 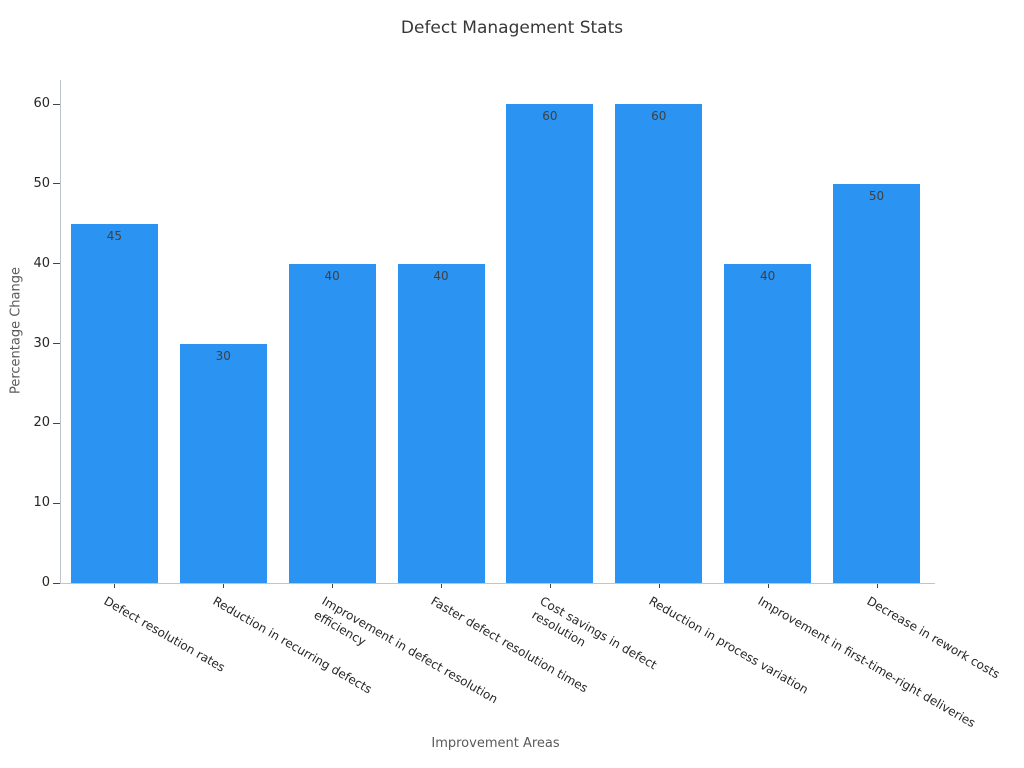 I want to click on y-tick-label: 30, so click(x=41, y=343).